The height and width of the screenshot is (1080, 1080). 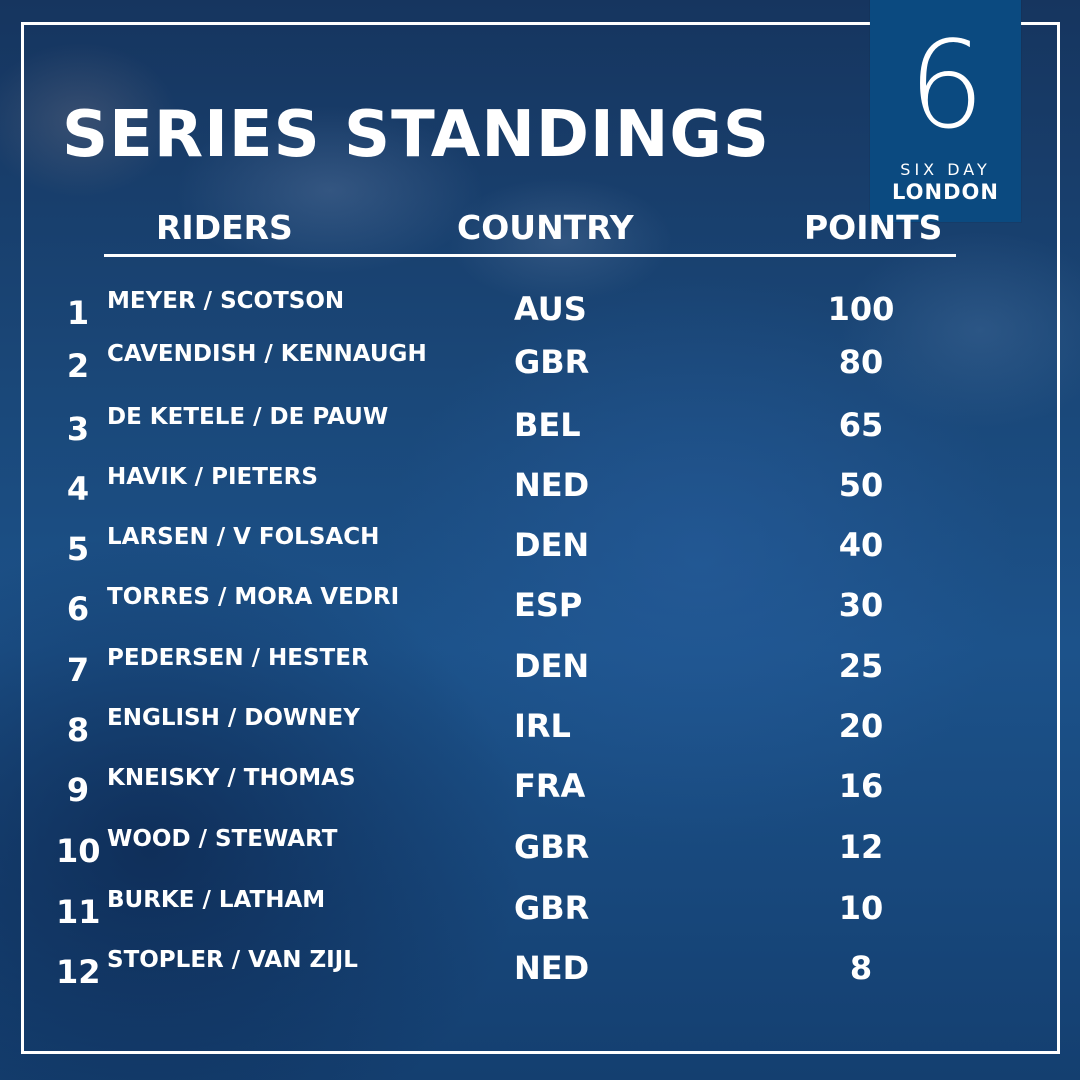 What do you see at coordinates (226, 301) in the screenshot?
I see `riders-name: MEYER / SCOTSON` at bounding box center [226, 301].